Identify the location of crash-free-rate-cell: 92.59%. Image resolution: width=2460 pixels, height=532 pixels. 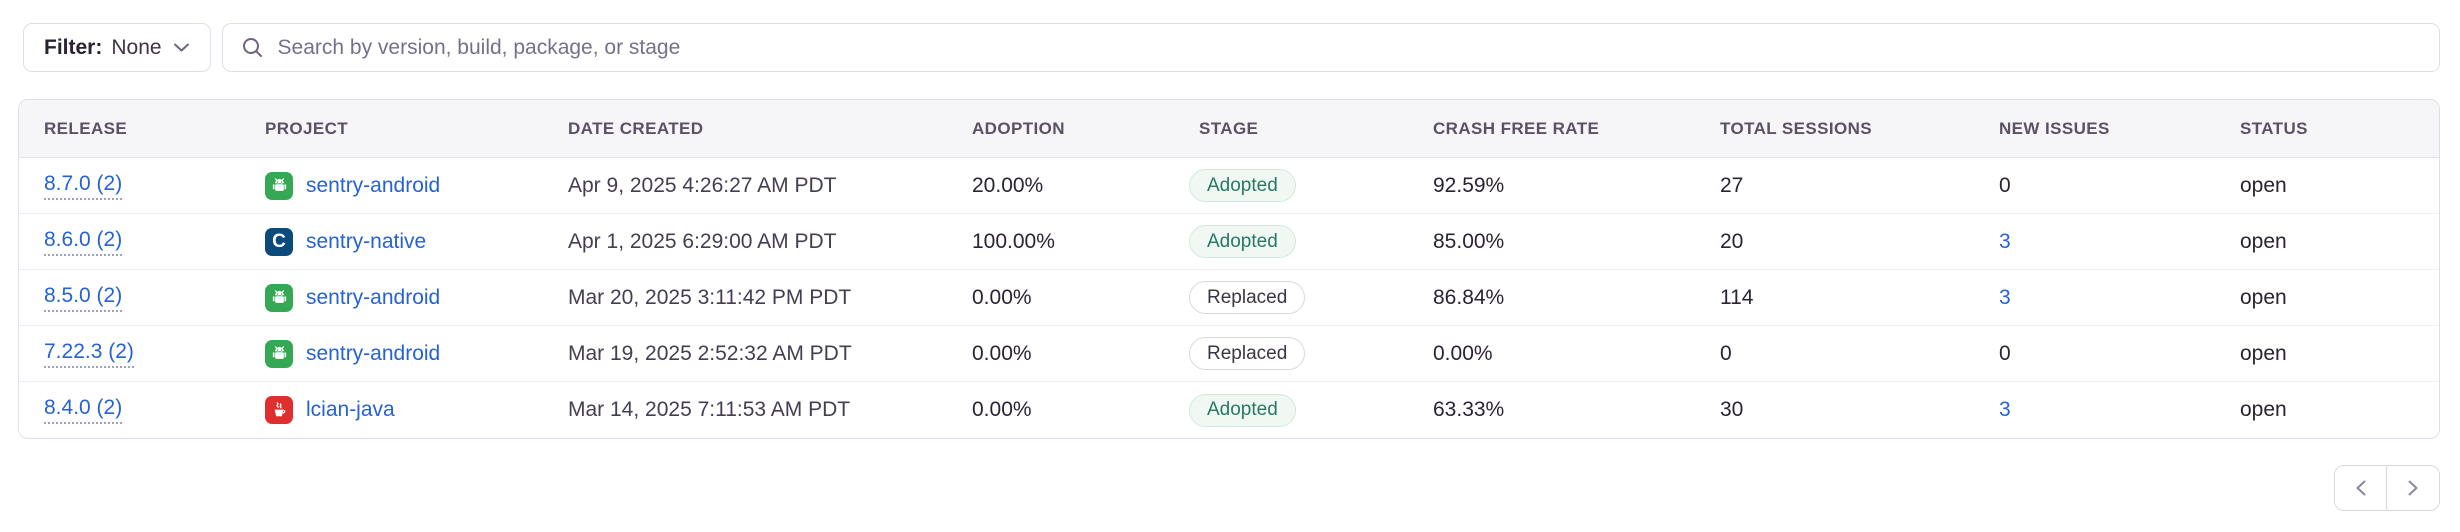
(1469, 185).